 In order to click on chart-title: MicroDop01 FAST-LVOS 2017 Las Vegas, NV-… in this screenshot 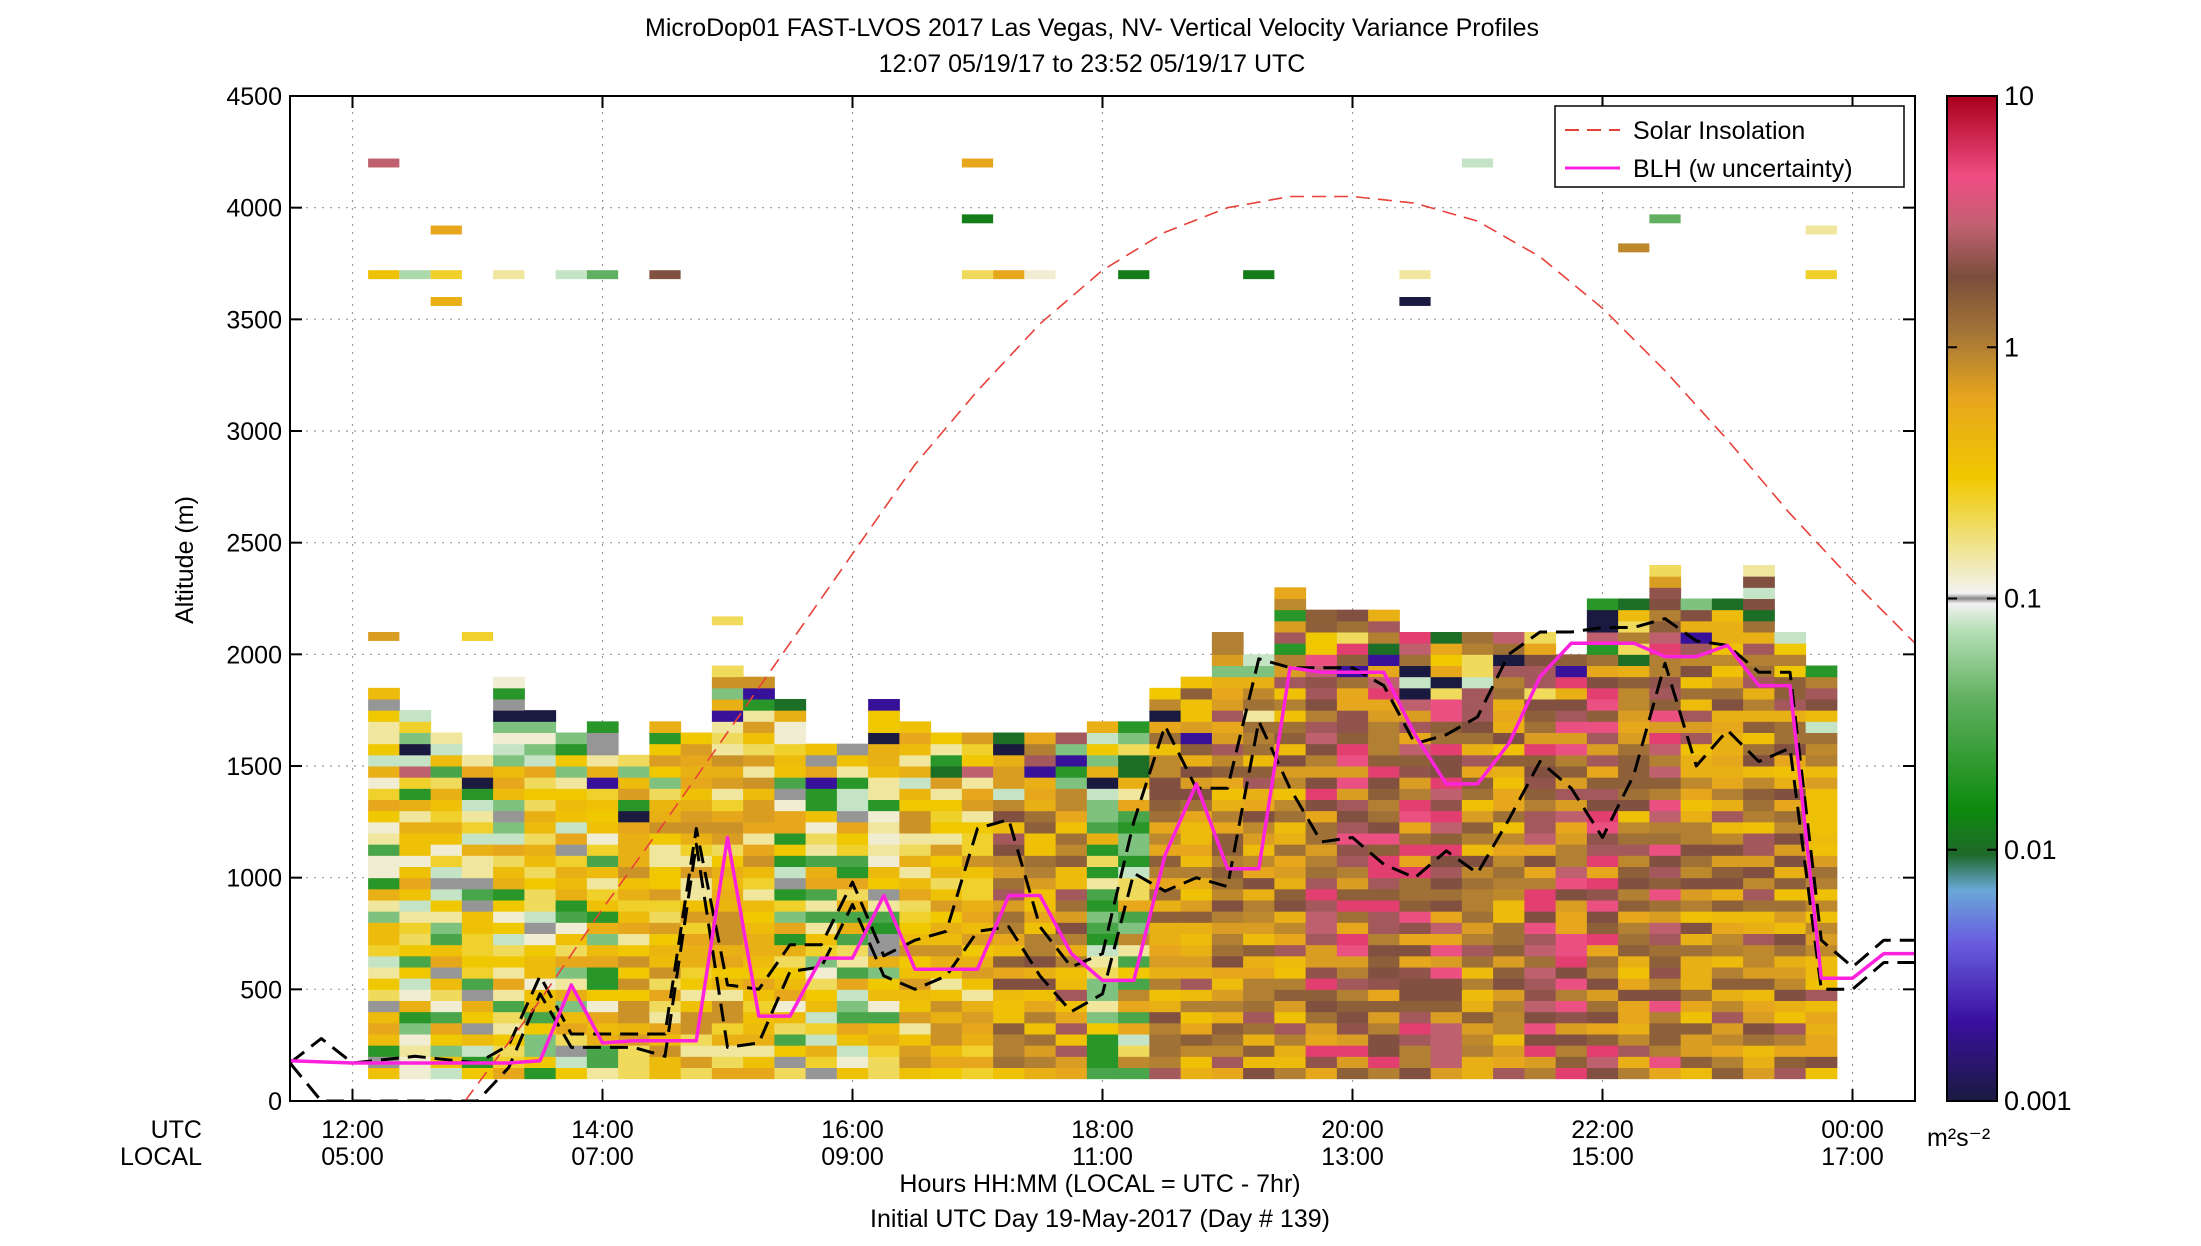, I will do `click(1092, 28)`.